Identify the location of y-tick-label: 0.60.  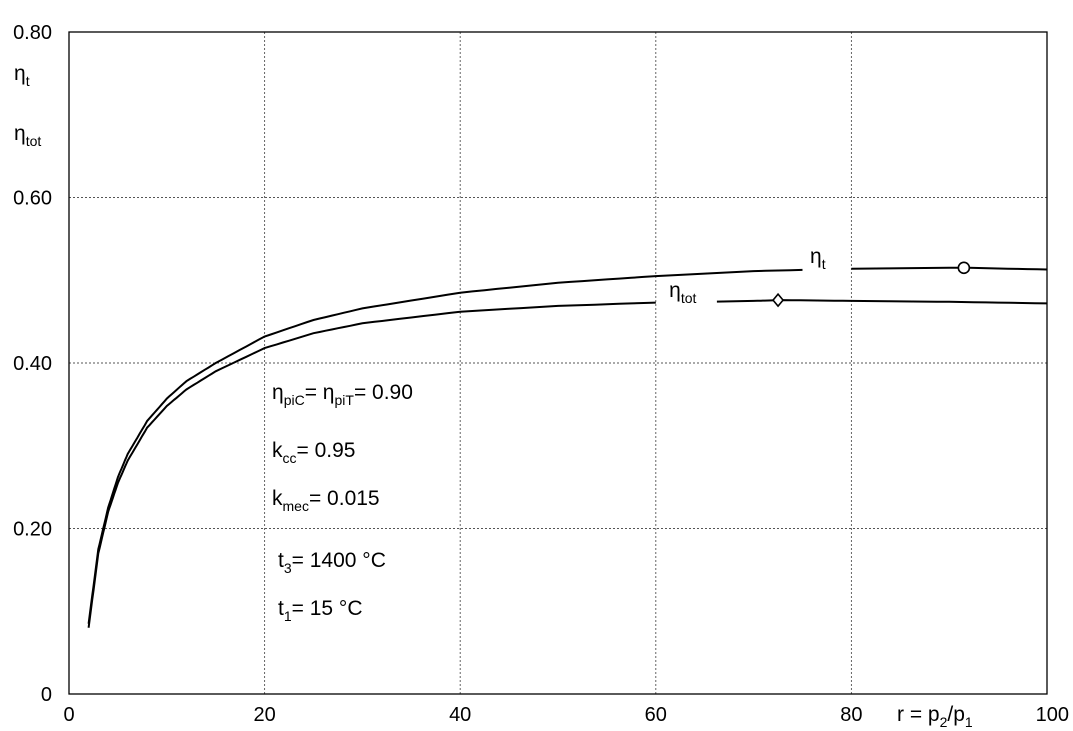
(32, 199).